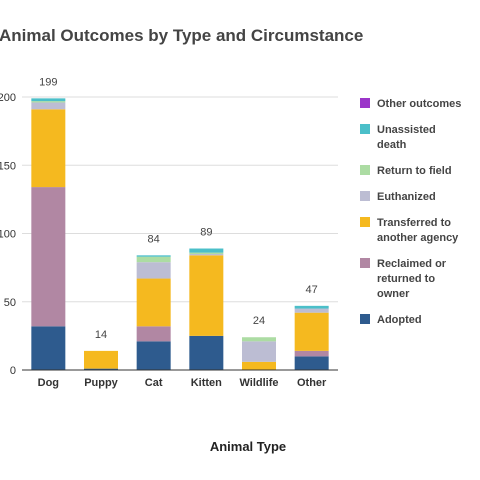  What do you see at coordinates (312, 290) in the screenshot?
I see `bar-total-label: 47` at bounding box center [312, 290].